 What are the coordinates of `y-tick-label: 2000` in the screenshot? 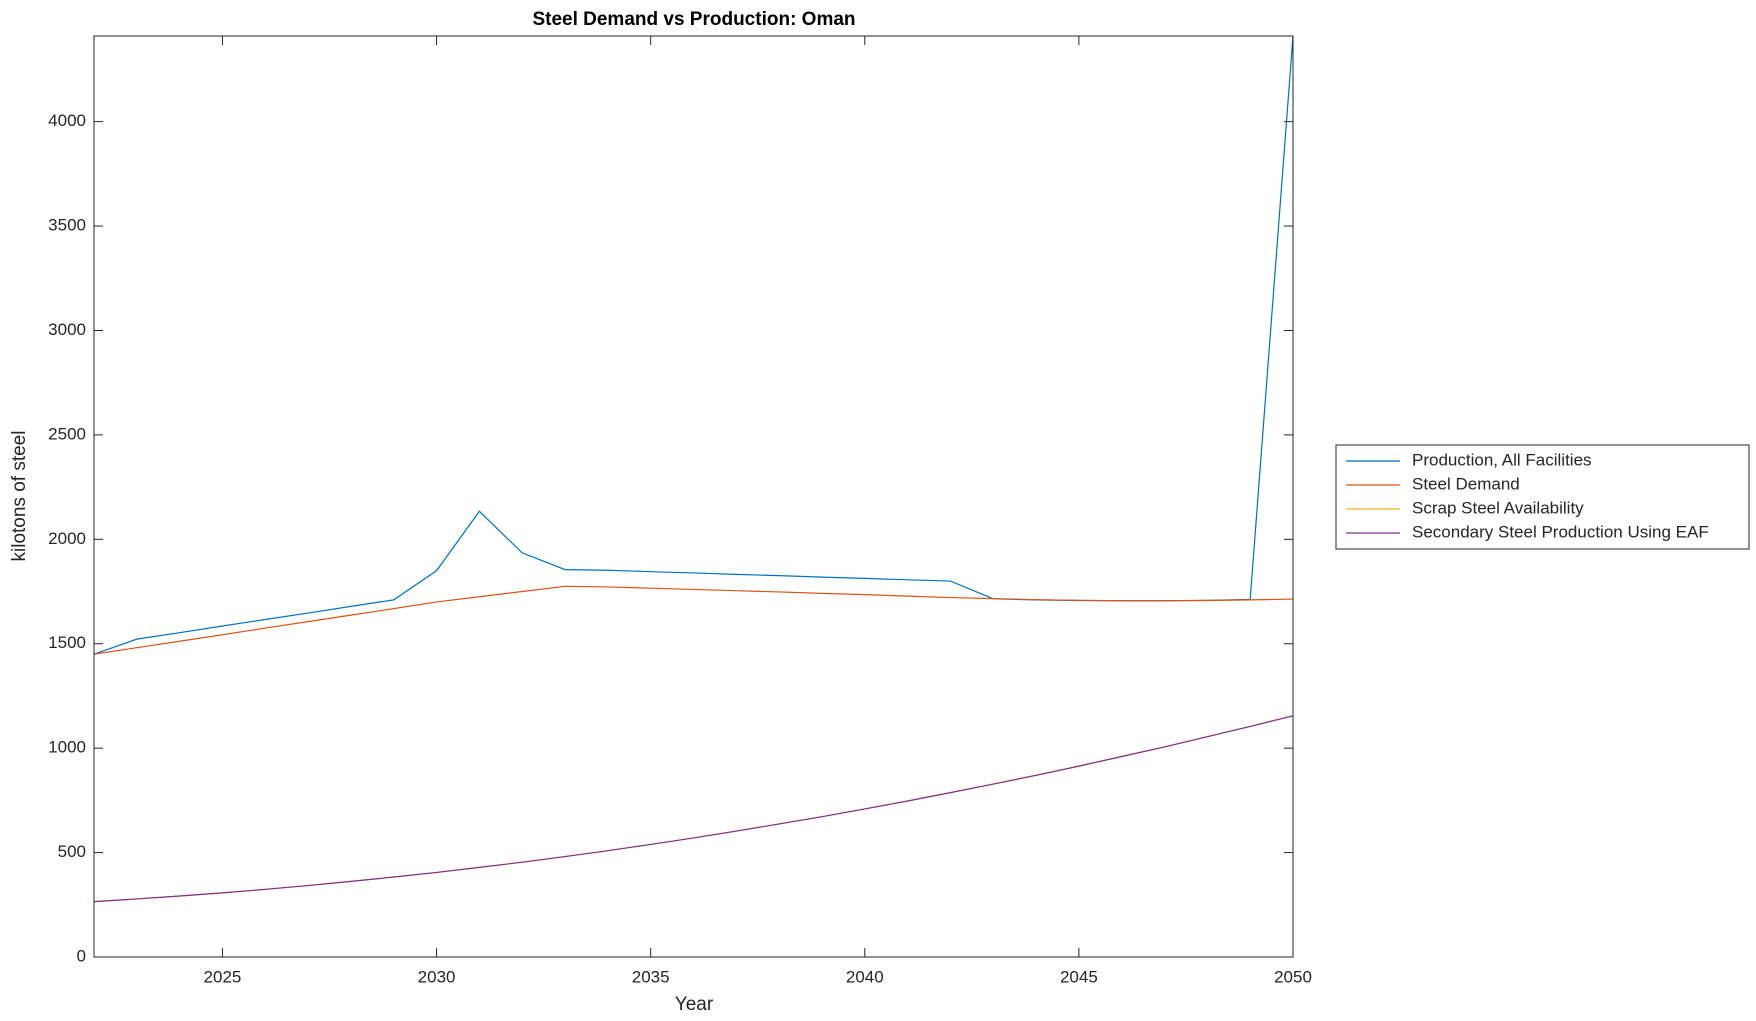 It's located at (67, 538).